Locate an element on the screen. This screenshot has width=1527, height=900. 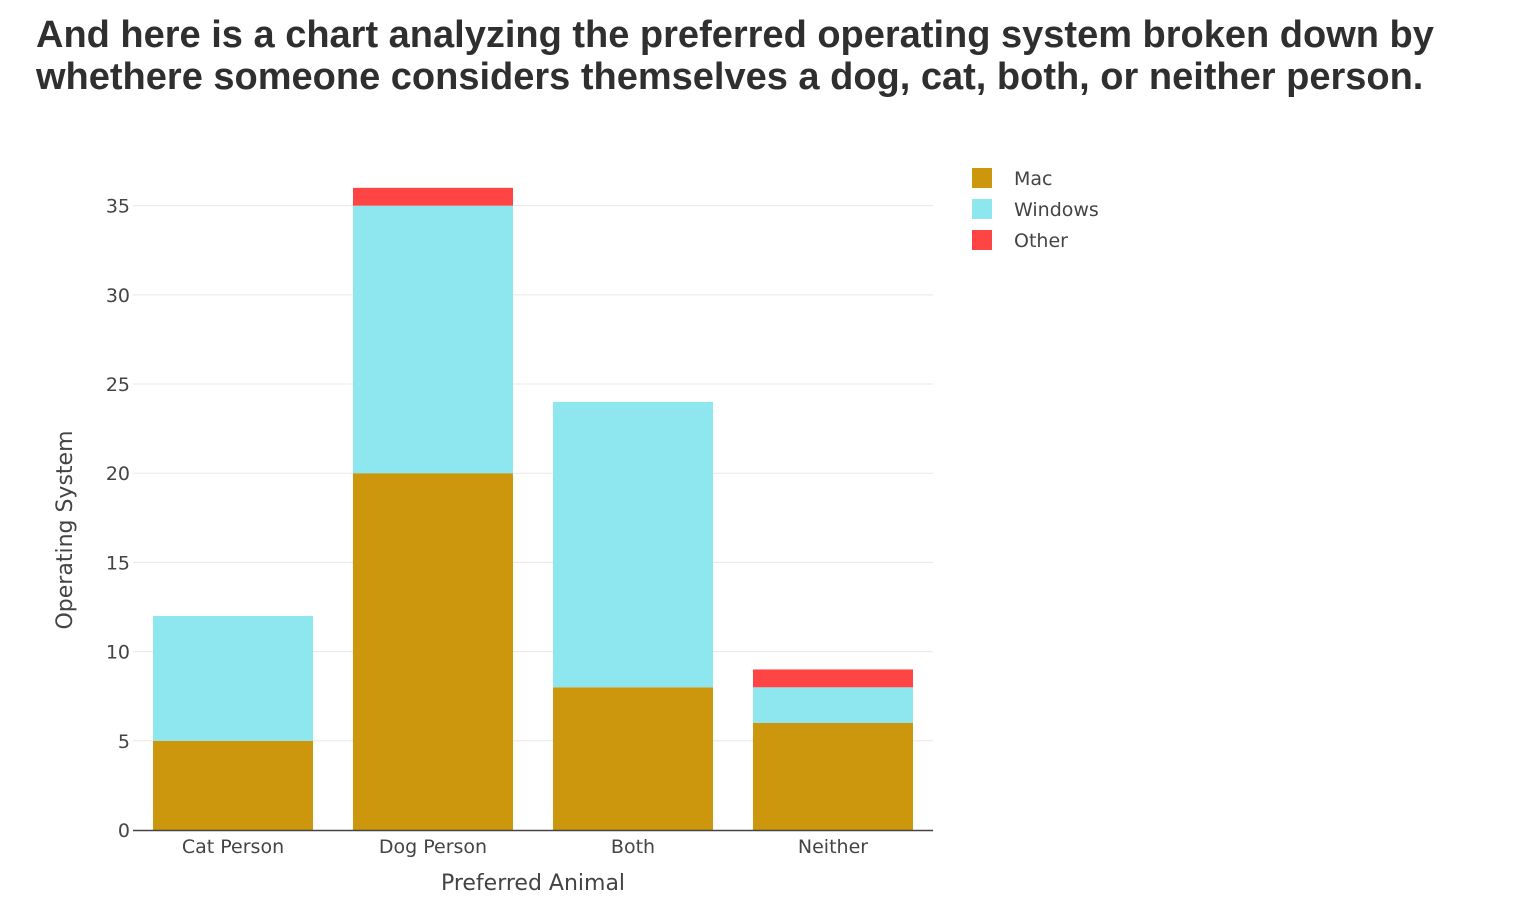
y-tick-label-20: 20 is located at coordinates (118, 474).